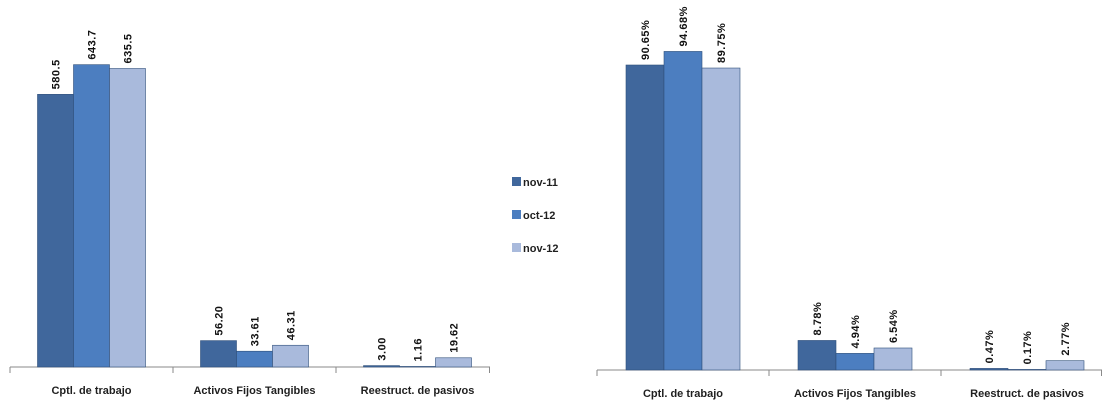 The width and height of the screenshot is (1102, 405). Describe the element at coordinates (818, 319) in the screenshot. I see `data-label: 8.78%` at that location.